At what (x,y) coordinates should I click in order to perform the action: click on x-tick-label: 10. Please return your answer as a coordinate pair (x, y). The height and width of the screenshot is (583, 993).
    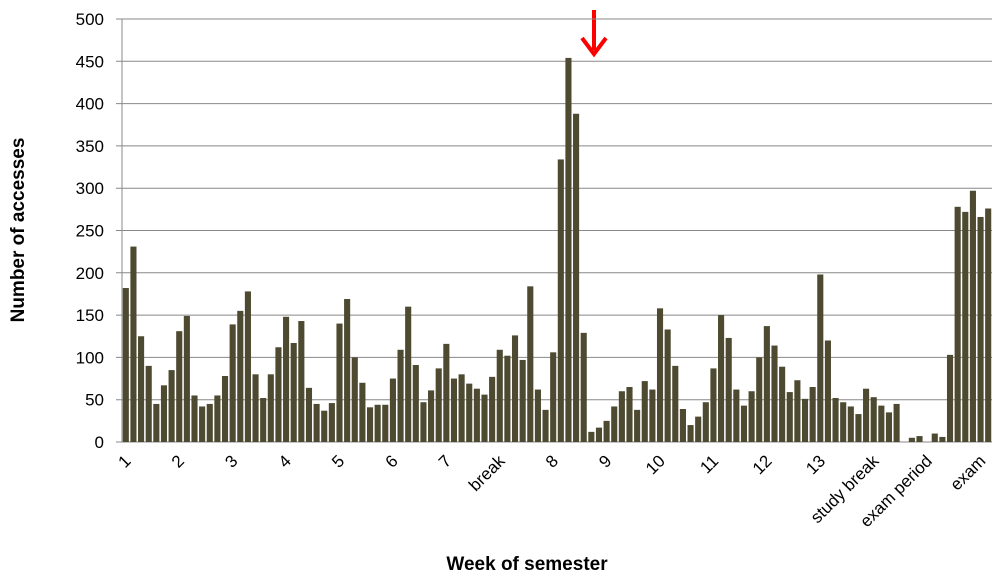
    Looking at the image, I should click on (655, 464).